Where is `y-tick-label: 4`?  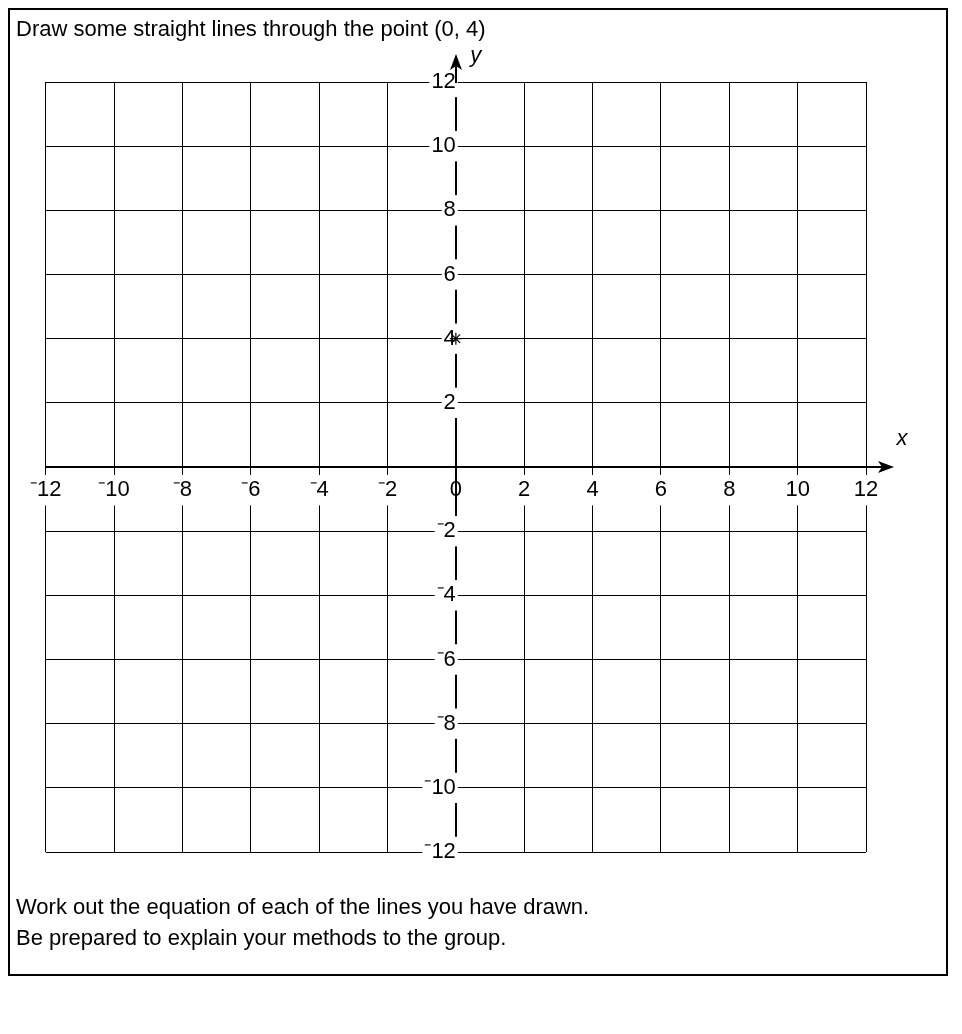
y-tick-label: 4 is located at coordinates (449, 337).